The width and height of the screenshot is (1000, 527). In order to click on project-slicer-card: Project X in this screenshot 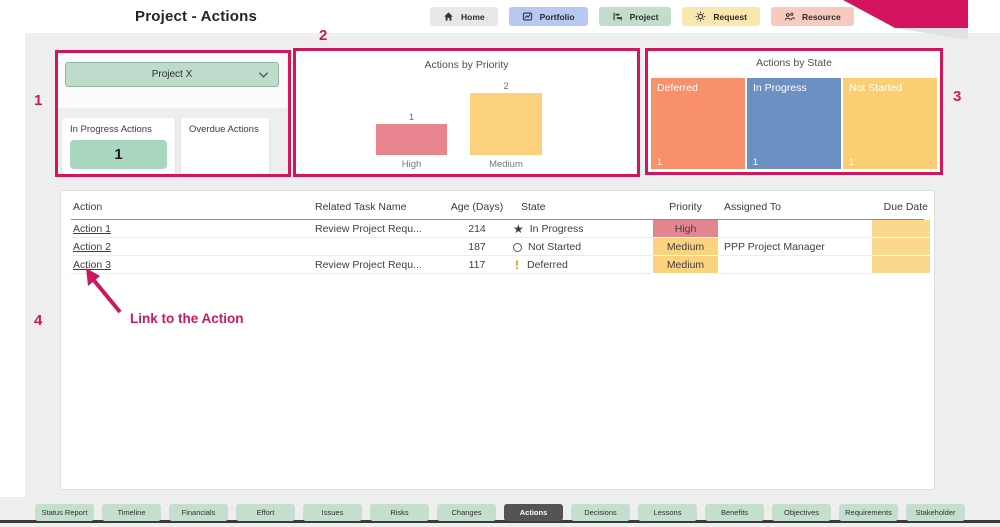, I will do `click(172, 80)`.